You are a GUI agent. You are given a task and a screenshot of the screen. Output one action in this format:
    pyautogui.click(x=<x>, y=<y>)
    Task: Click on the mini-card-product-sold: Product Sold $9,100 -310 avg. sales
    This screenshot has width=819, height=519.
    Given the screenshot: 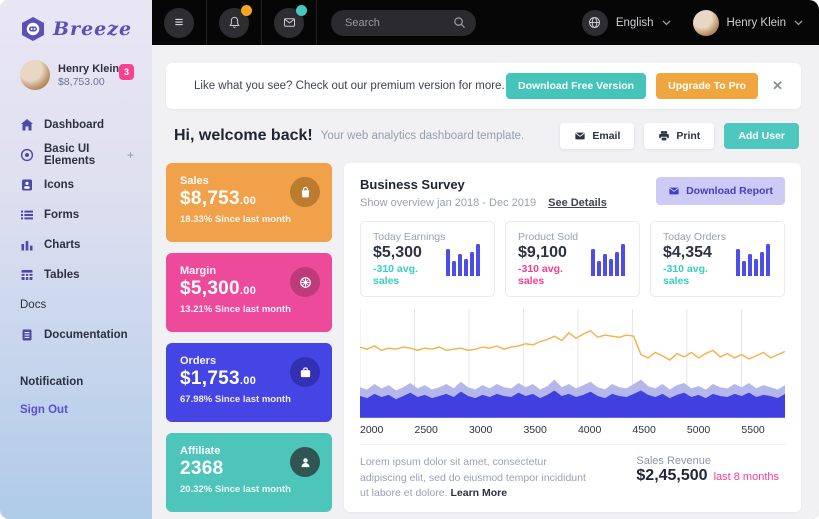 What is the action you would take?
    pyautogui.click(x=572, y=259)
    